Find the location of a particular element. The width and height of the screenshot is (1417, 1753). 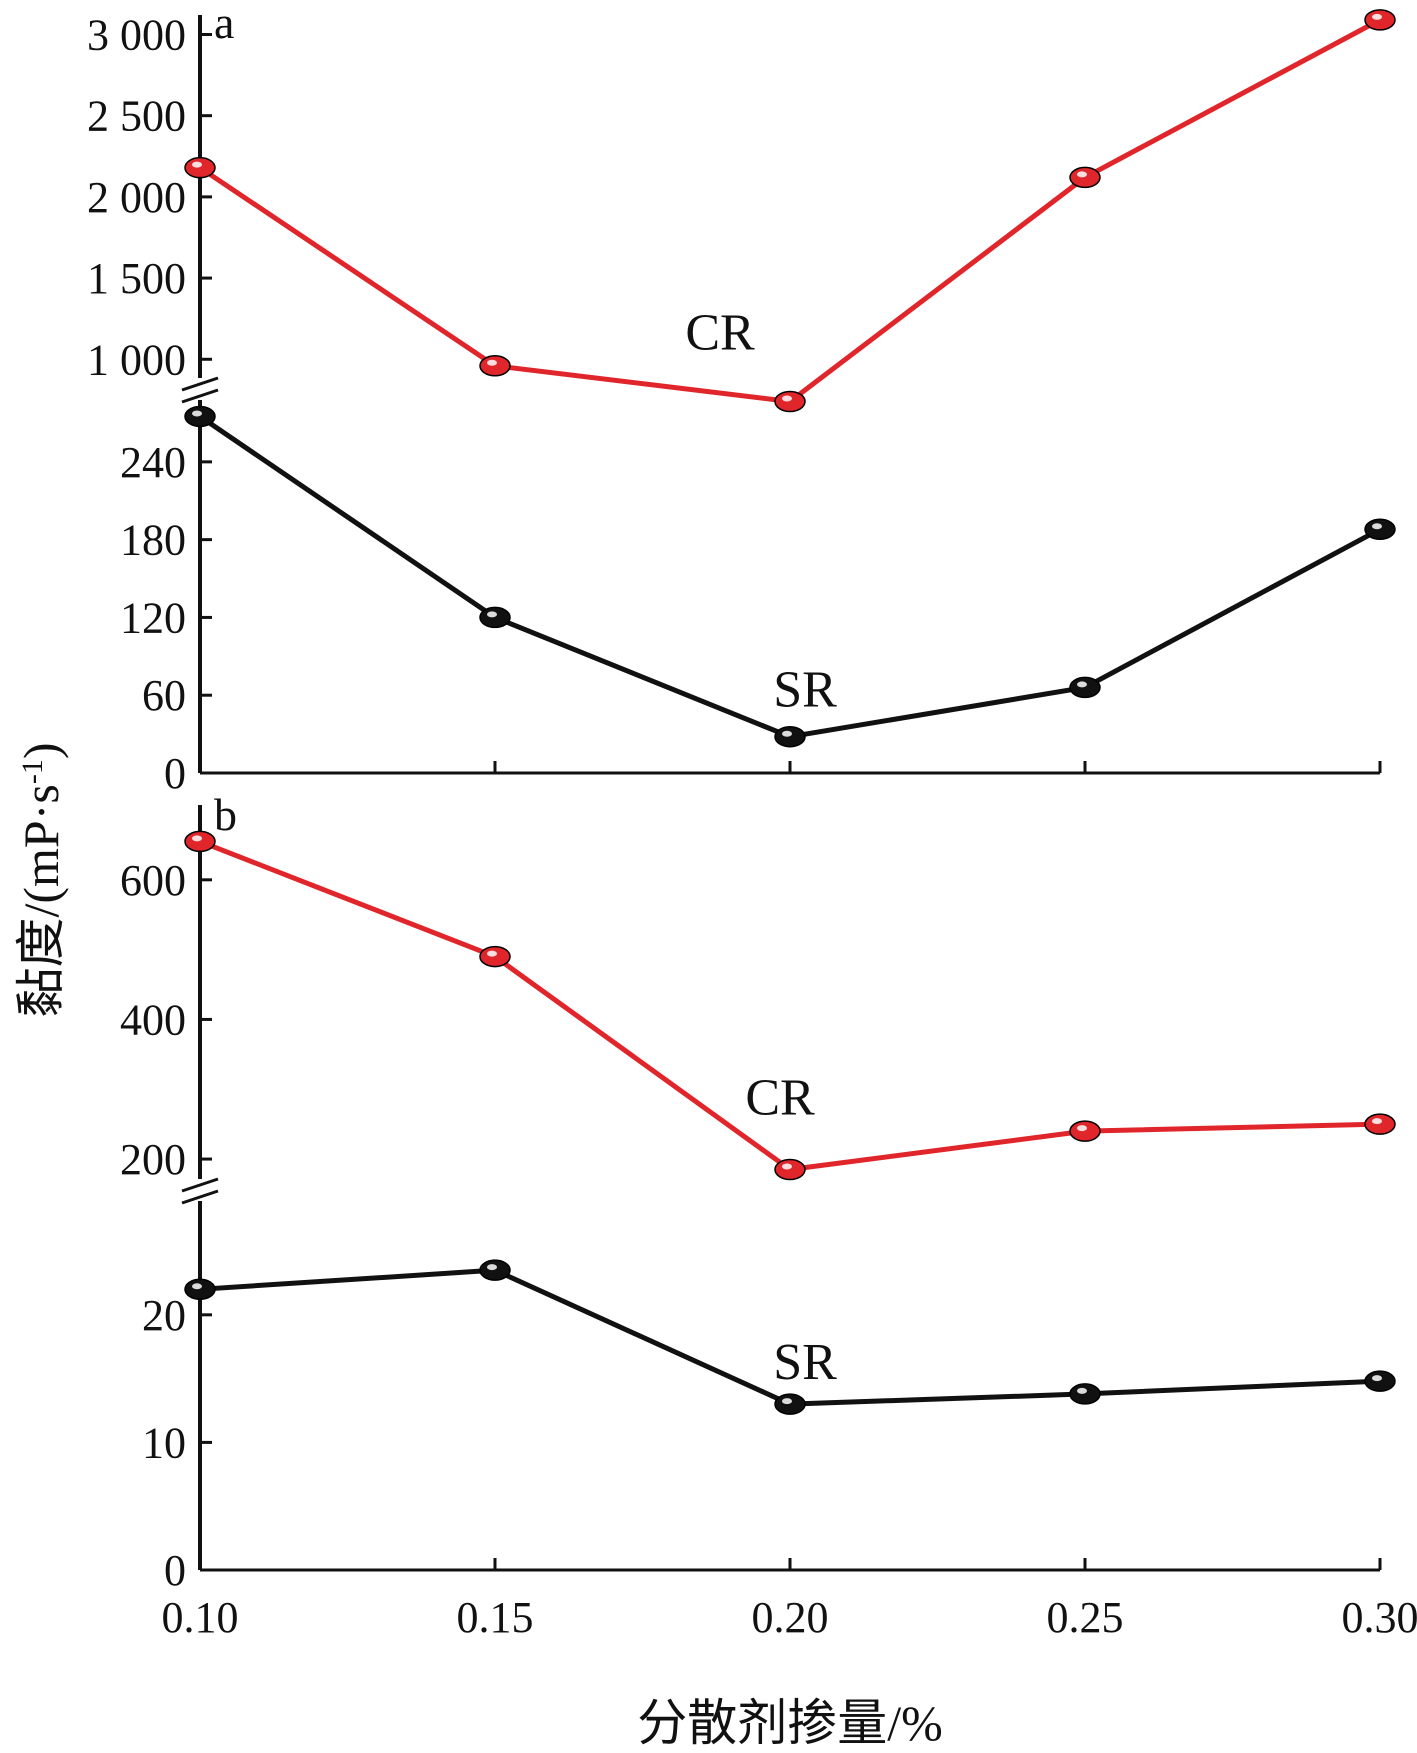

y-tick-label: 180 is located at coordinates (153, 540).